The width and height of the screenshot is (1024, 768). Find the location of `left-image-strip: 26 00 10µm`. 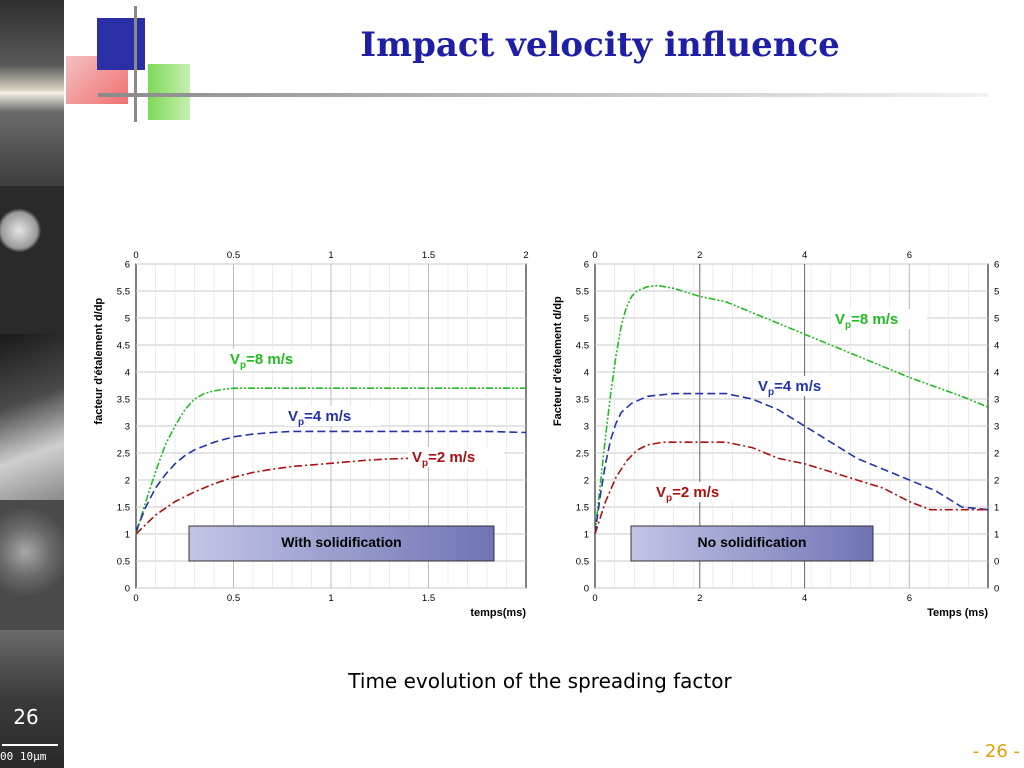

left-image-strip: 26 00 10µm is located at coordinates (32, 384).